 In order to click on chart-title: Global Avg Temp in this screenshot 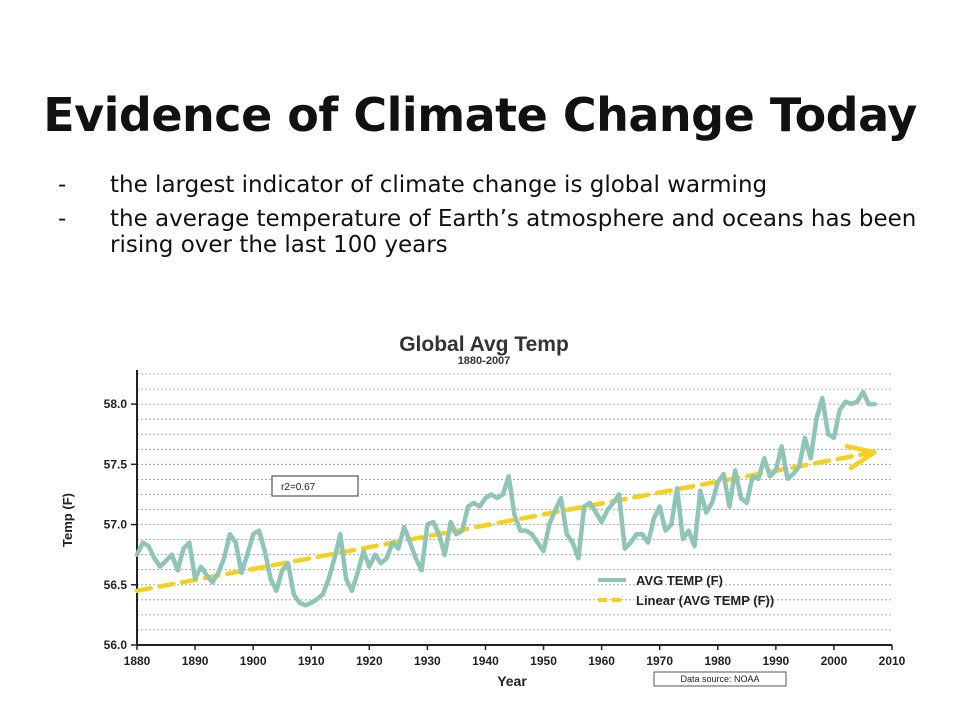, I will do `click(484, 344)`.